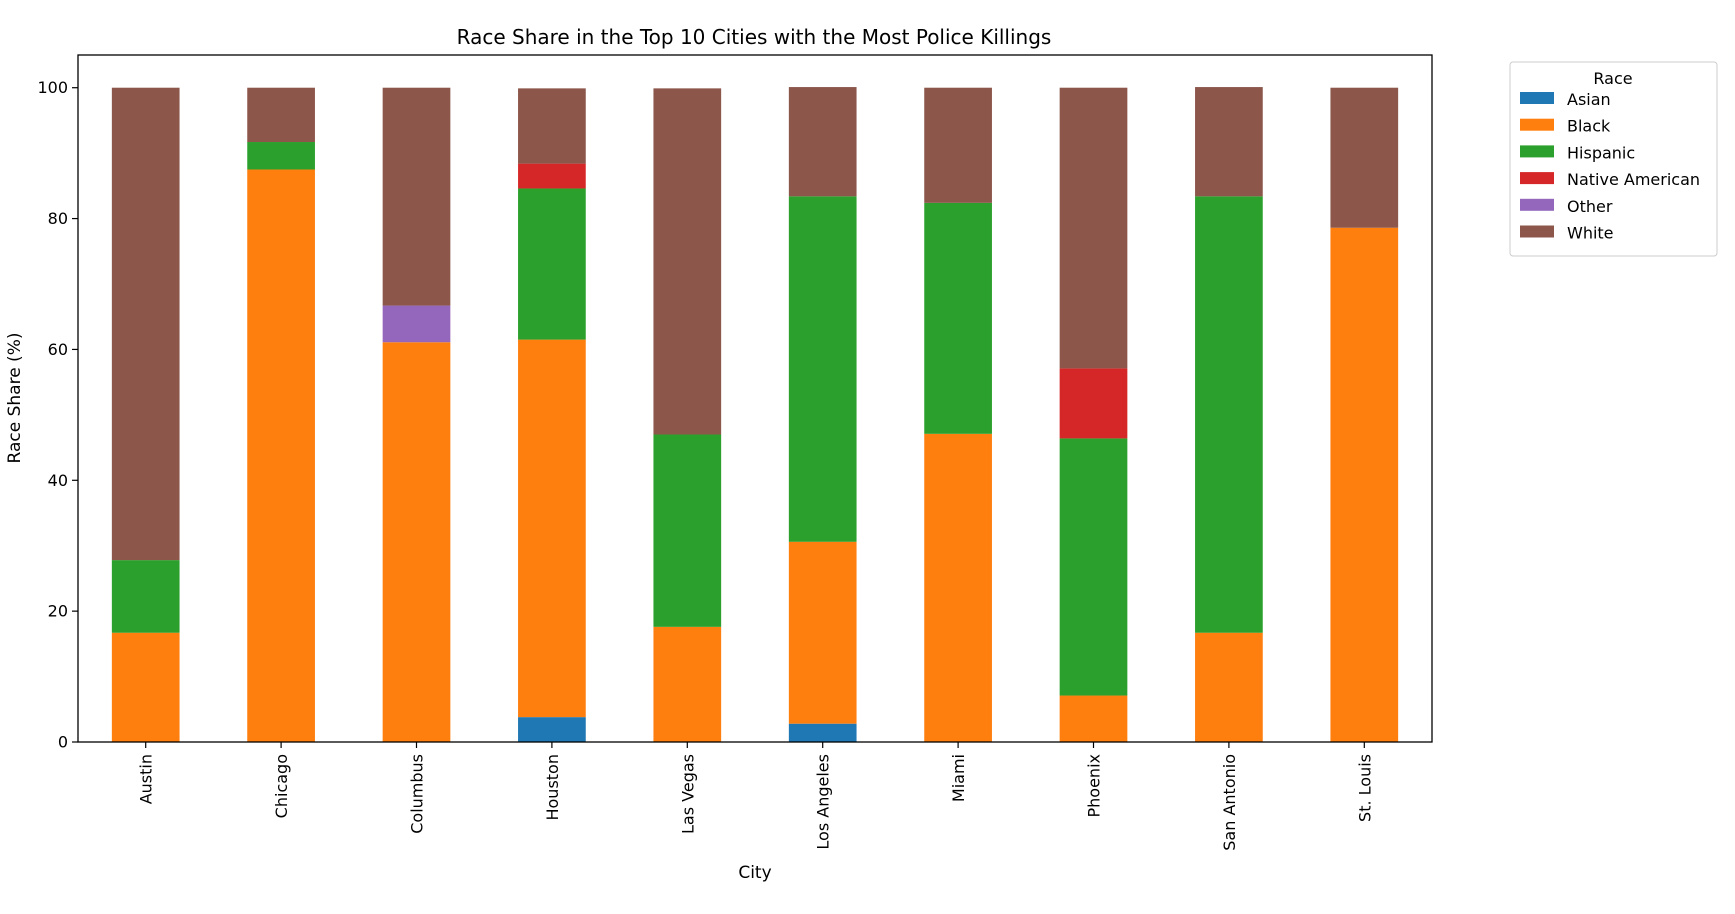 The height and width of the screenshot is (914, 1735). I want to click on x-tick-label: San Antonio, so click(1229, 802).